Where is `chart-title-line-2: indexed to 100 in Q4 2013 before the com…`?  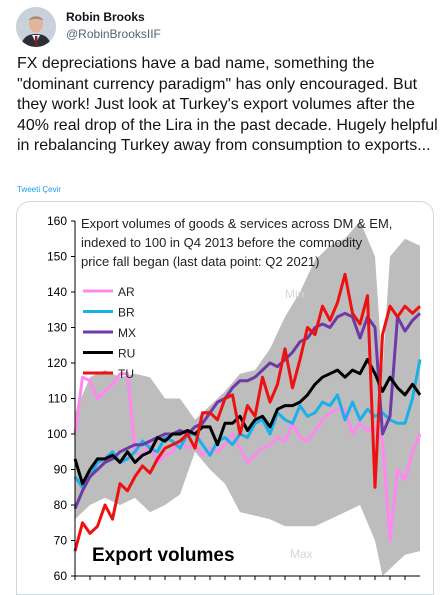 chart-title-line-2: indexed to 100 in Q4 2013 before the com… is located at coordinates (222, 242).